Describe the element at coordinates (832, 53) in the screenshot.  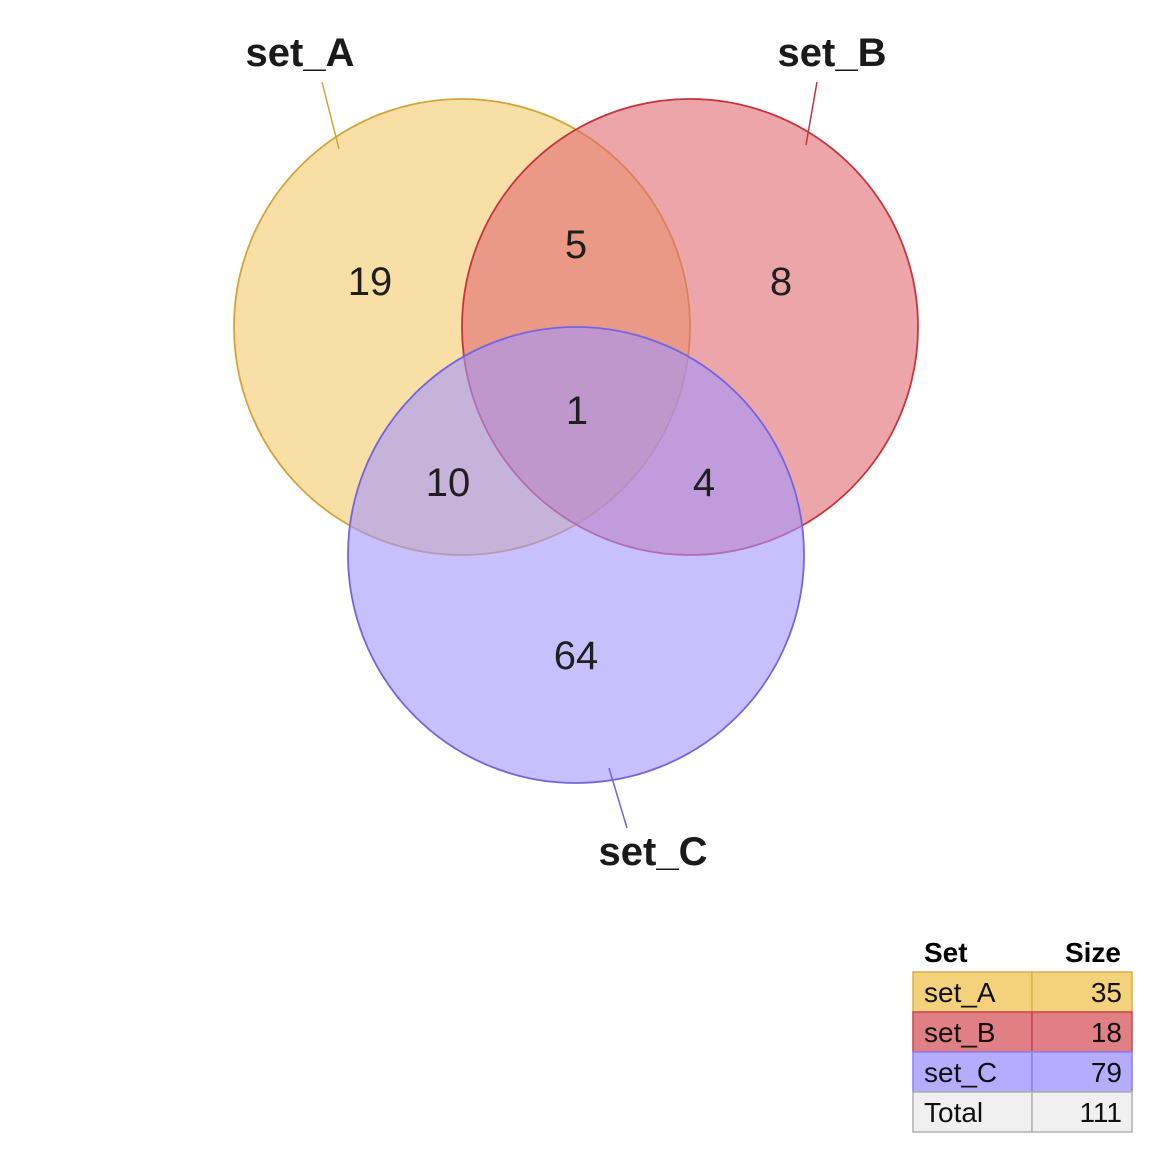
I see `set-label-b: set_B` at that location.